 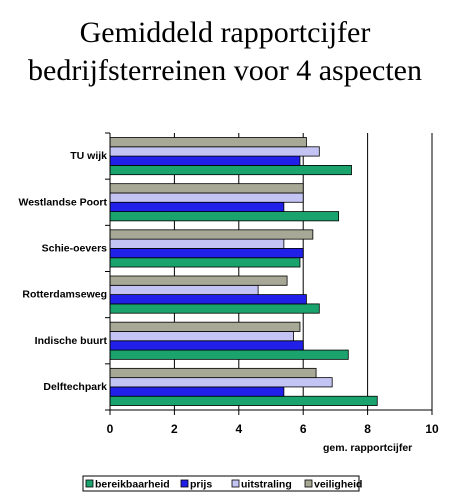 I want to click on x-tick-label-2: 2, so click(x=174, y=429).